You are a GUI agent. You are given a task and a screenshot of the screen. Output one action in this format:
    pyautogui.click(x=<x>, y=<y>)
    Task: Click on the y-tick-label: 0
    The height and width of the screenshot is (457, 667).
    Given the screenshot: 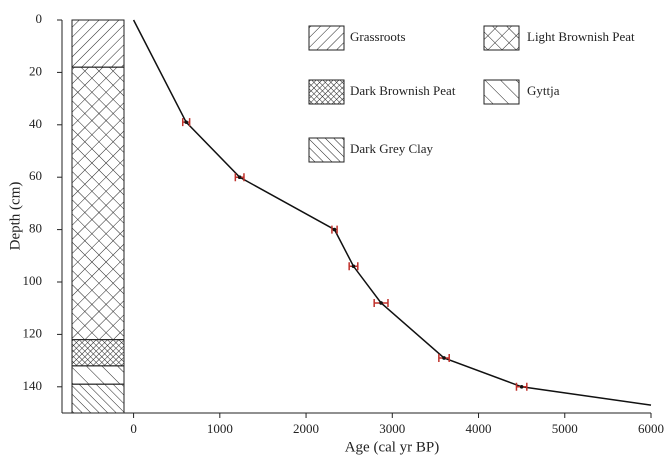 What is the action you would take?
    pyautogui.click(x=39, y=18)
    